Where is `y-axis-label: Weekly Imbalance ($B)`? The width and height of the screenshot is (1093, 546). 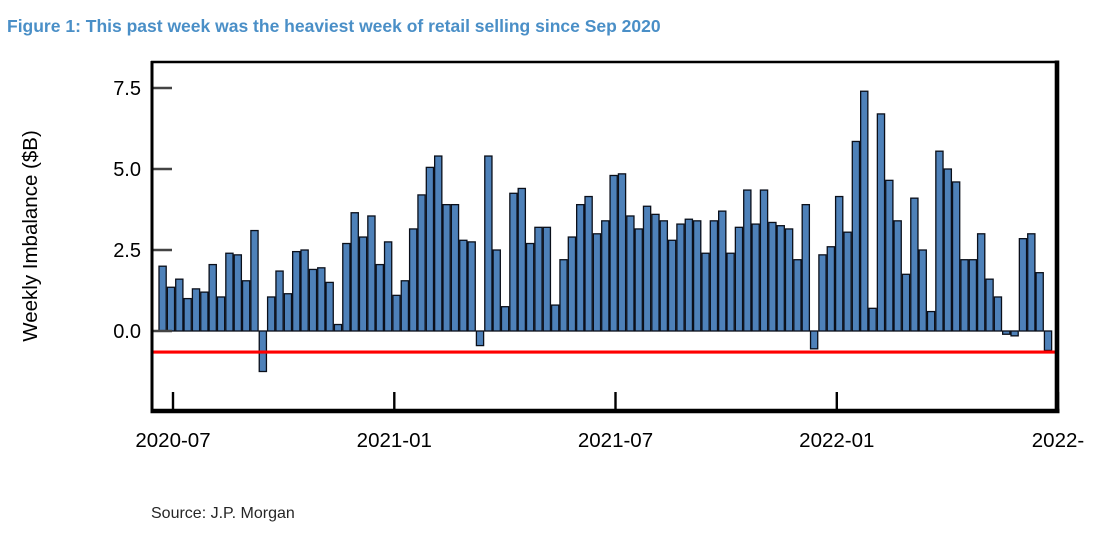 y-axis-label: Weekly Imbalance ($B) is located at coordinates (30, 236).